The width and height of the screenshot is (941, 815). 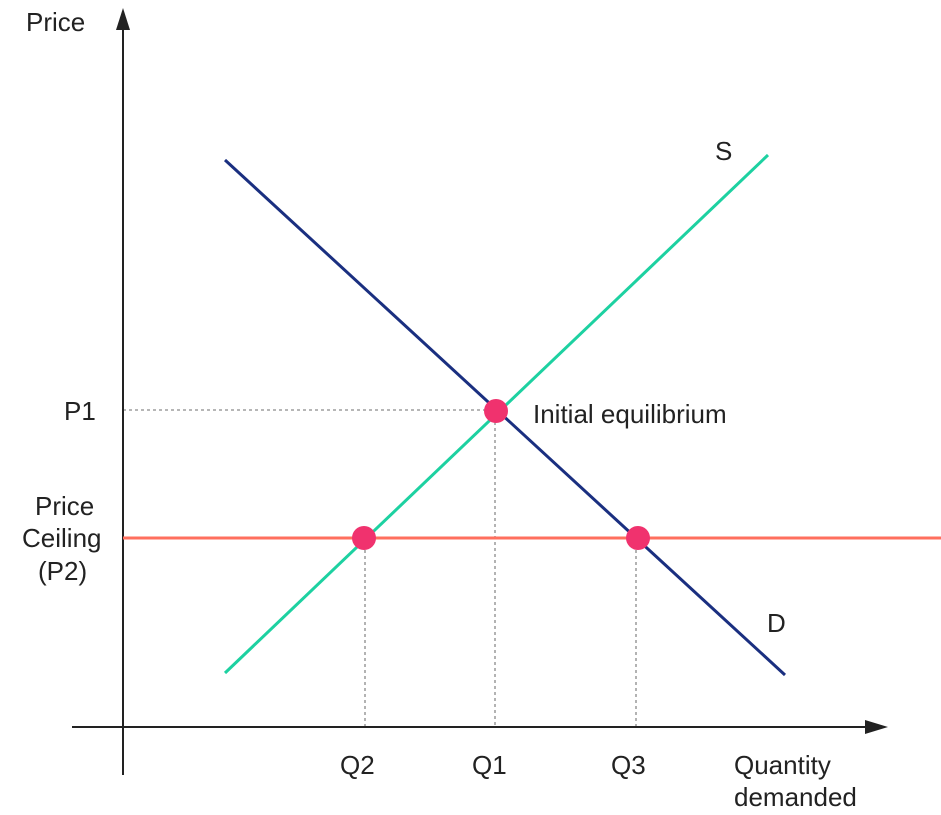 What do you see at coordinates (80, 411) in the screenshot?
I see `p1-label: P1` at bounding box center [80, 411].